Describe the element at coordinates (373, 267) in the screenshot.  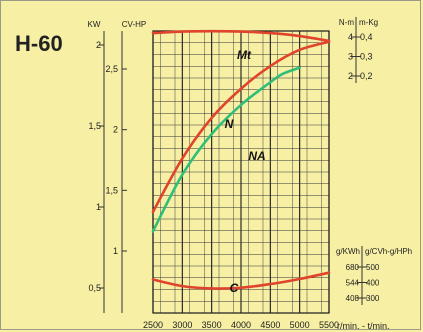
I see `gcvh-tick-label: 500` at that location.